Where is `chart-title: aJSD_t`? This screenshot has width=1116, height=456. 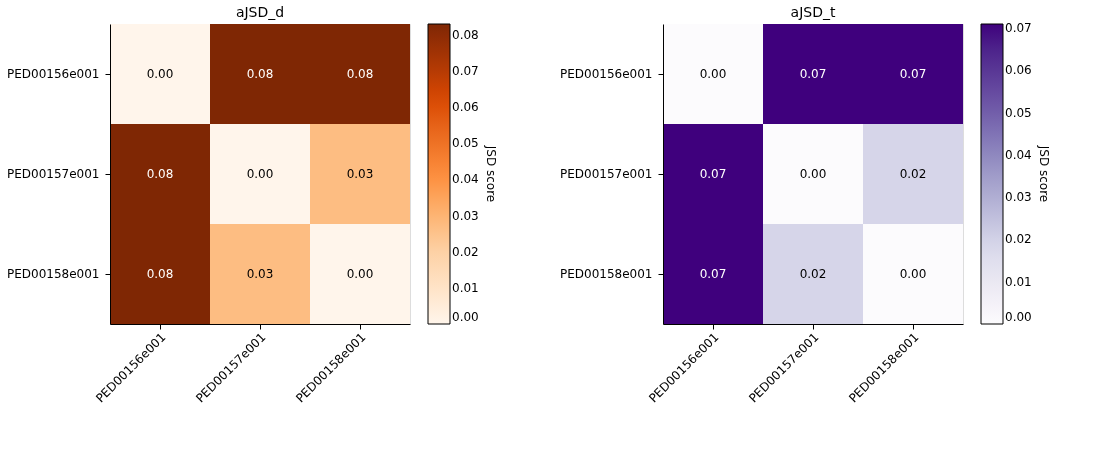 chart-title: aJSD_t is located at coordinates (813, 12).